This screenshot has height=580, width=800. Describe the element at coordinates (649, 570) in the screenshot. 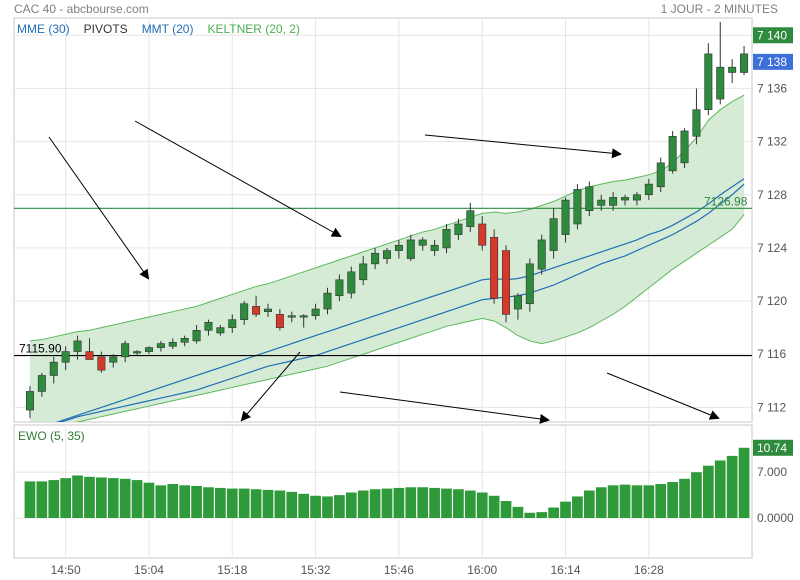

I see `x-tick-label: 16:28` at that location.